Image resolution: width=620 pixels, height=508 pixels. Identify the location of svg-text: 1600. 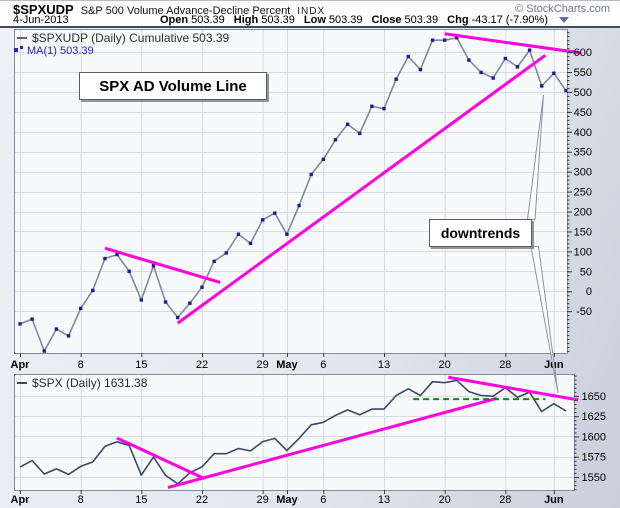
(594, 437).